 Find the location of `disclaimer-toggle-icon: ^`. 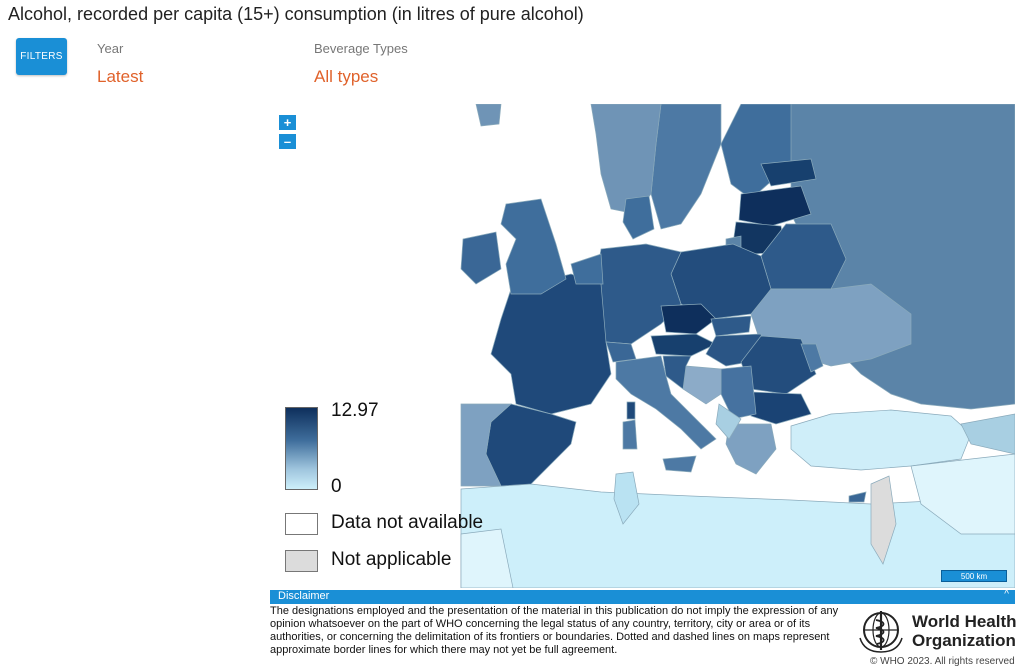

disclaimer-toggle-icon: ^ is located at coordinates (1006, 594).